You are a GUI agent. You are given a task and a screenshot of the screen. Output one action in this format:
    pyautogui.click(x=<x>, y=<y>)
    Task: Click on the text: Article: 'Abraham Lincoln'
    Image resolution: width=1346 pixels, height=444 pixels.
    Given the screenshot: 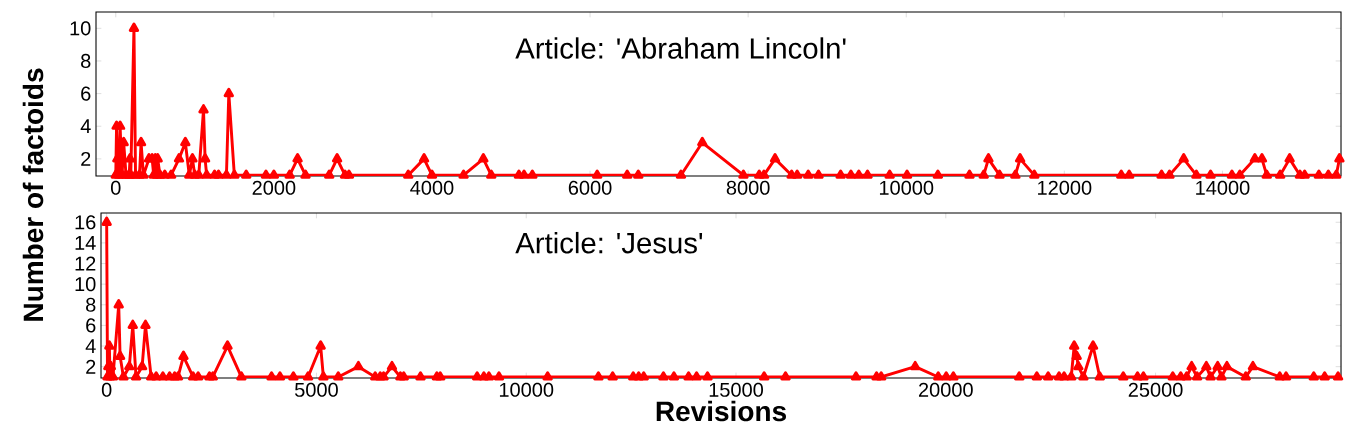 What is the action you would take?
    pyautogui.click(x=680, y=48)
    